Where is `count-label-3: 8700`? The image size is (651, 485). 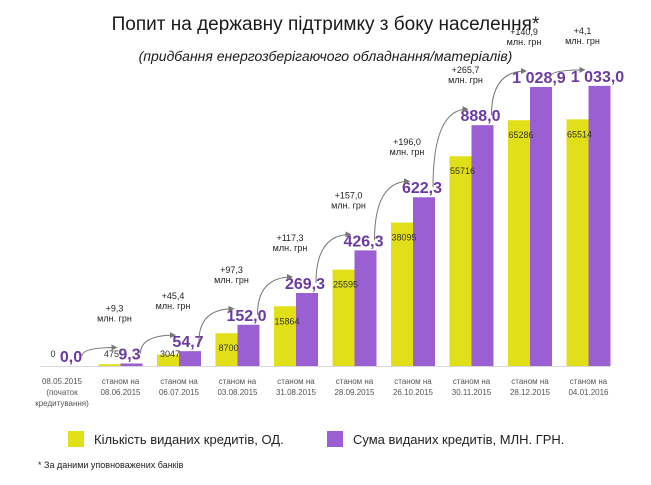 count-label-3: 8700 is located at coordinates (228, 348).